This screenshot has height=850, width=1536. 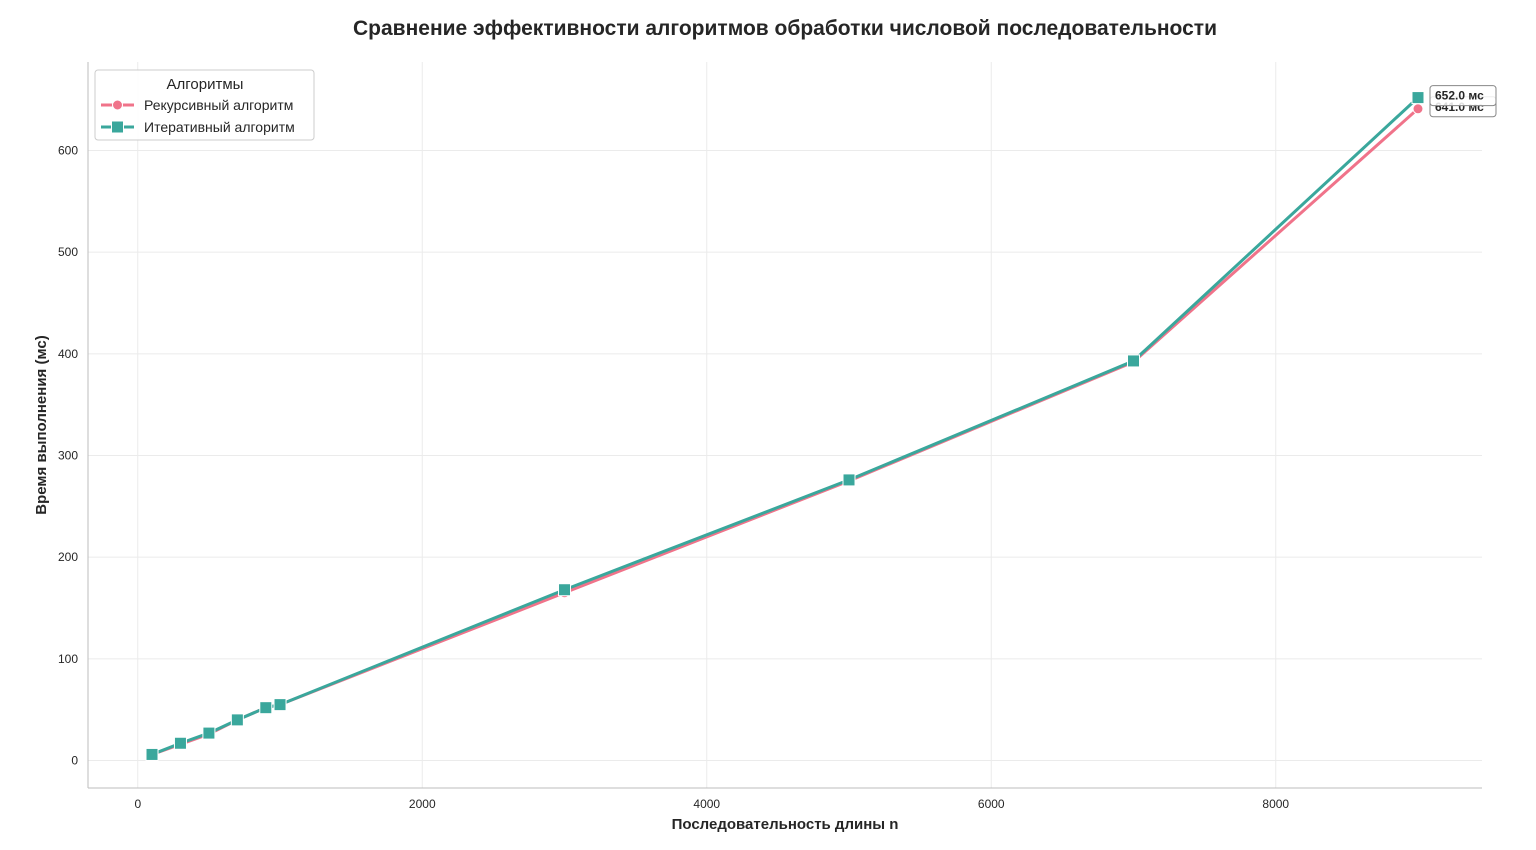 I want to click on x-tick-label: 0, so click(x=137, y=804).